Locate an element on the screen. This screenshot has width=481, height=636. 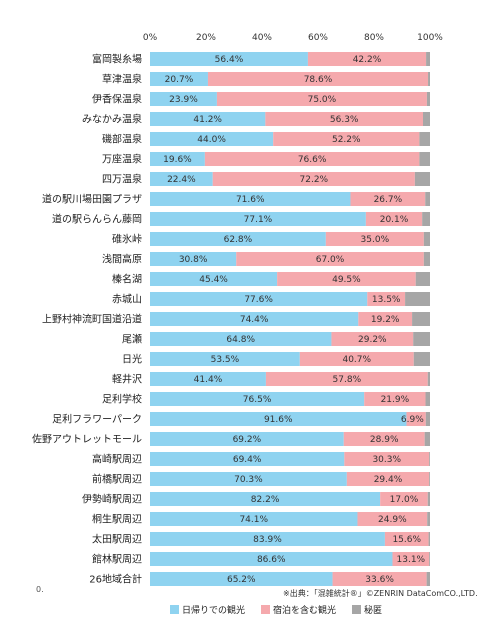
source-note: ※出典：「混雑統計®」©ZENRIN DataComCO.,LTD. is located at coordinates (380, 593).